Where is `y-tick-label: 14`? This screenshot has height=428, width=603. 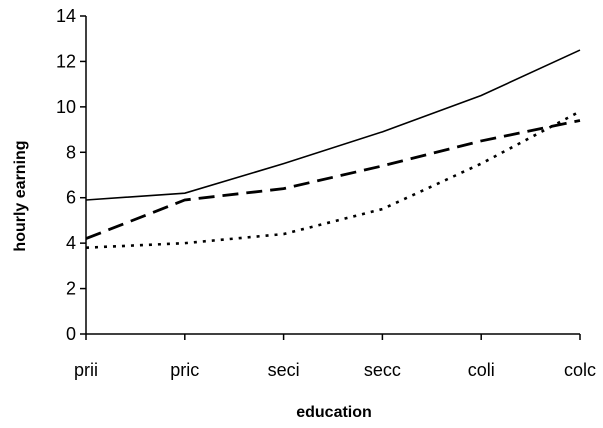 y-tick-label: 14 is located at coordinates (66, 16).